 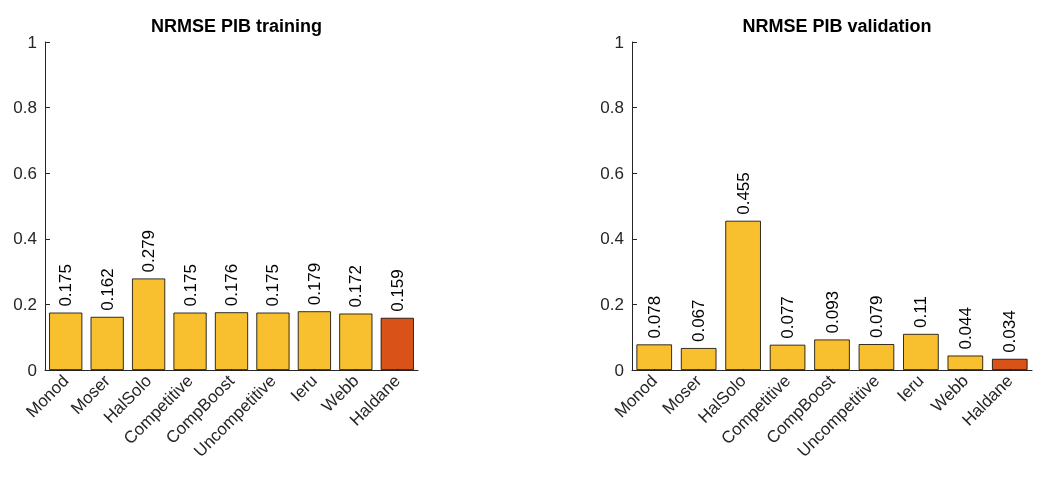 What do you see at coordinates (654, 317) in the screenshot?
I see `data-label: 0.078` at bounding box center [654, 317].